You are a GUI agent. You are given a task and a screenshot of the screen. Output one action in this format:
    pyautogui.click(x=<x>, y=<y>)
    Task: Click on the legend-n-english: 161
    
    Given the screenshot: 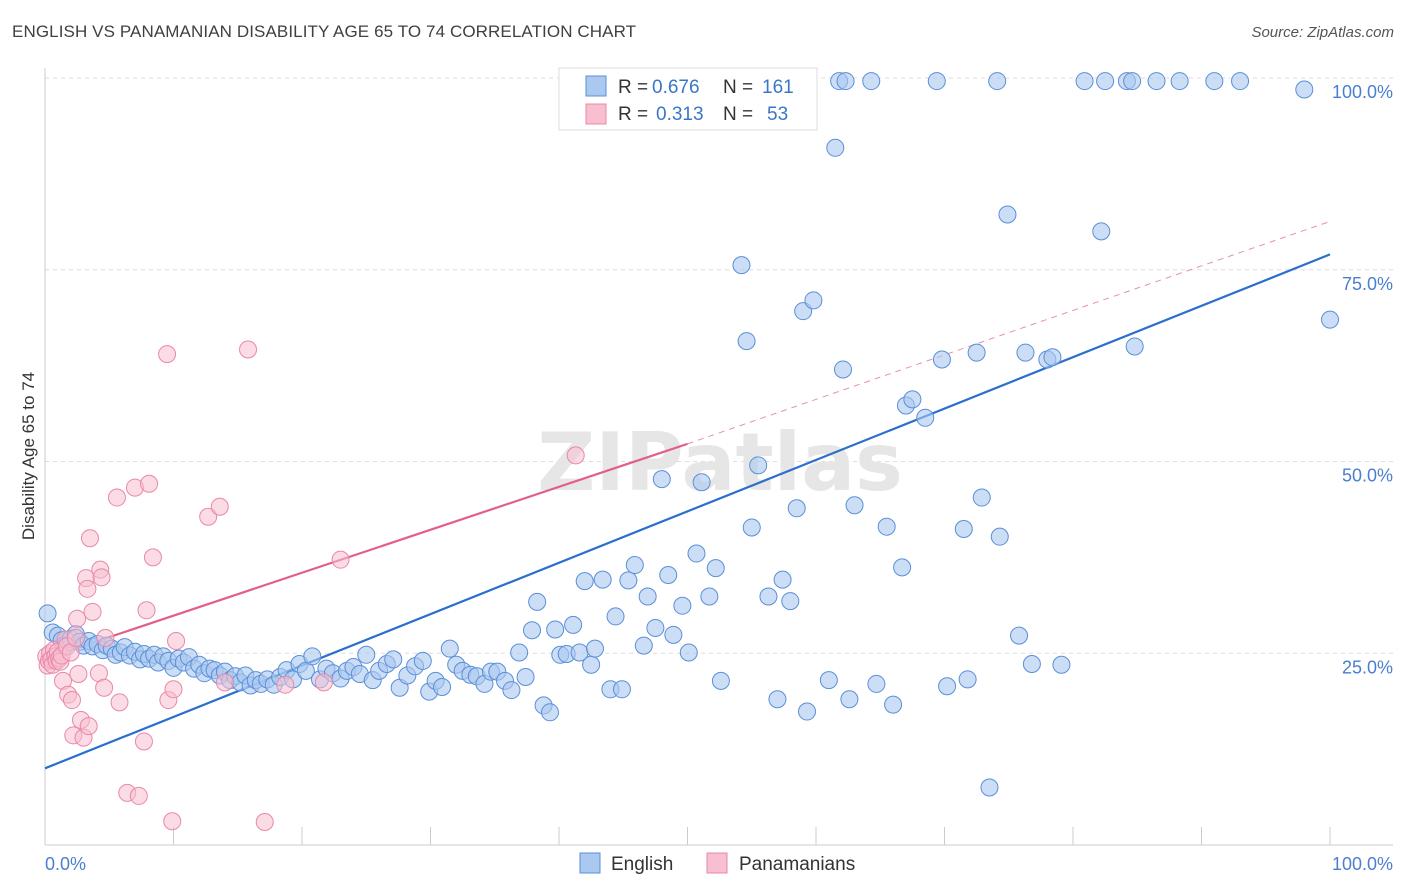 What is the action you would take?
    pyautogui.click(x=778, y=87)
    